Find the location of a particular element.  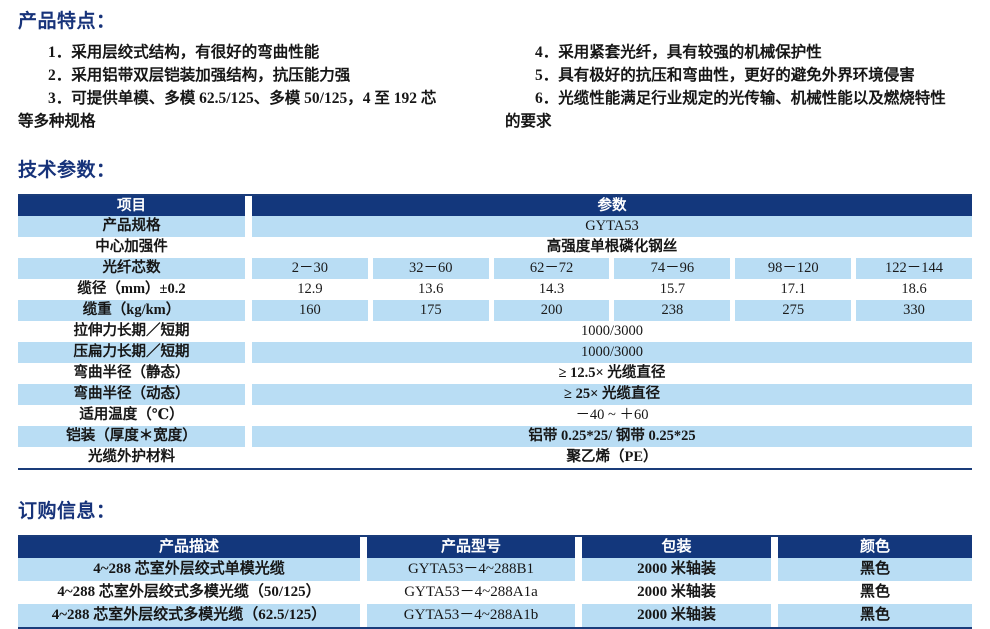

feature-item-continuation: 的要求 is located at coordinates (528, 121).